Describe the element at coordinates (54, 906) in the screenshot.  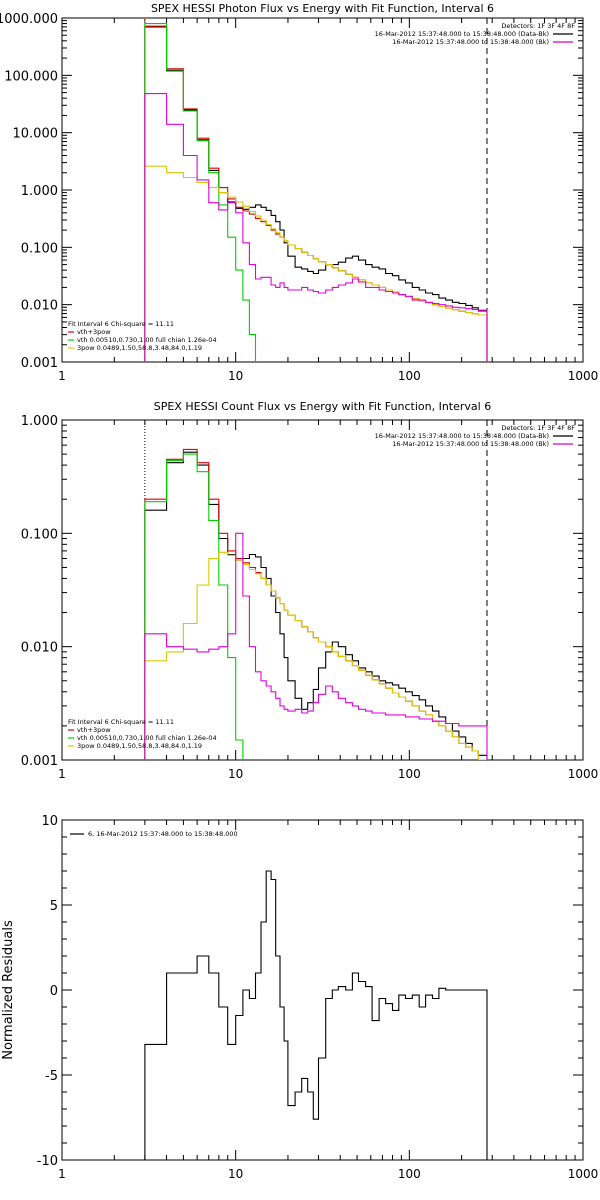
I see `y-tick-label: 5` at that location.